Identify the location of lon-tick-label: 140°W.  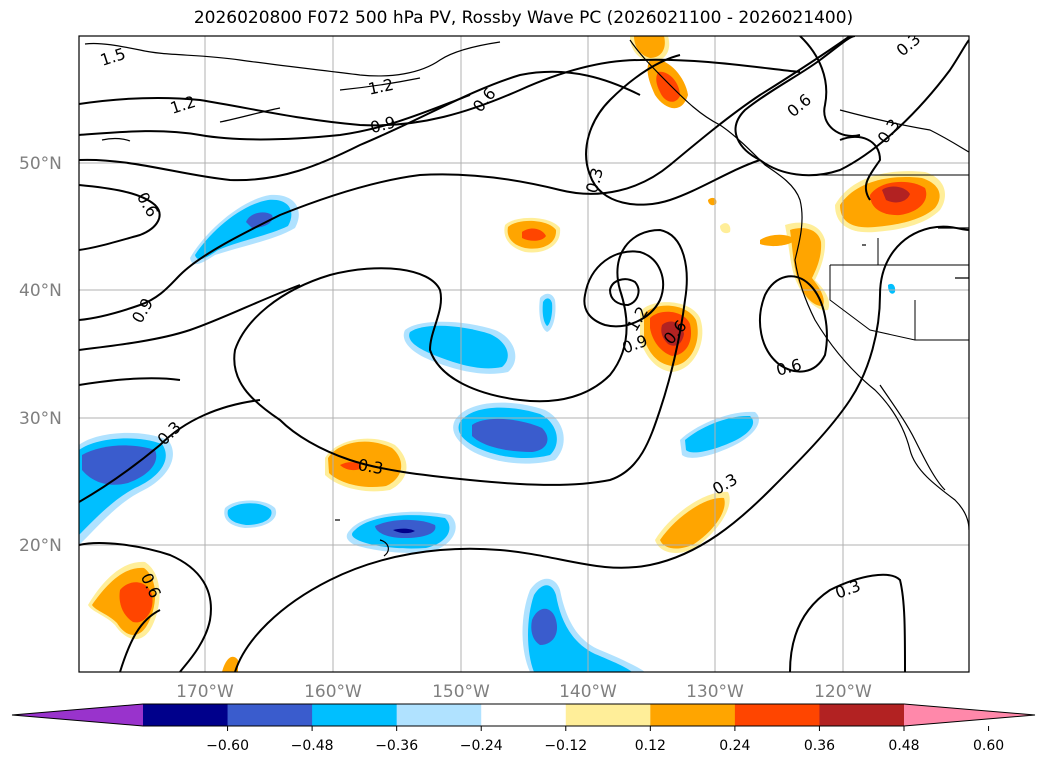
(588, 692).